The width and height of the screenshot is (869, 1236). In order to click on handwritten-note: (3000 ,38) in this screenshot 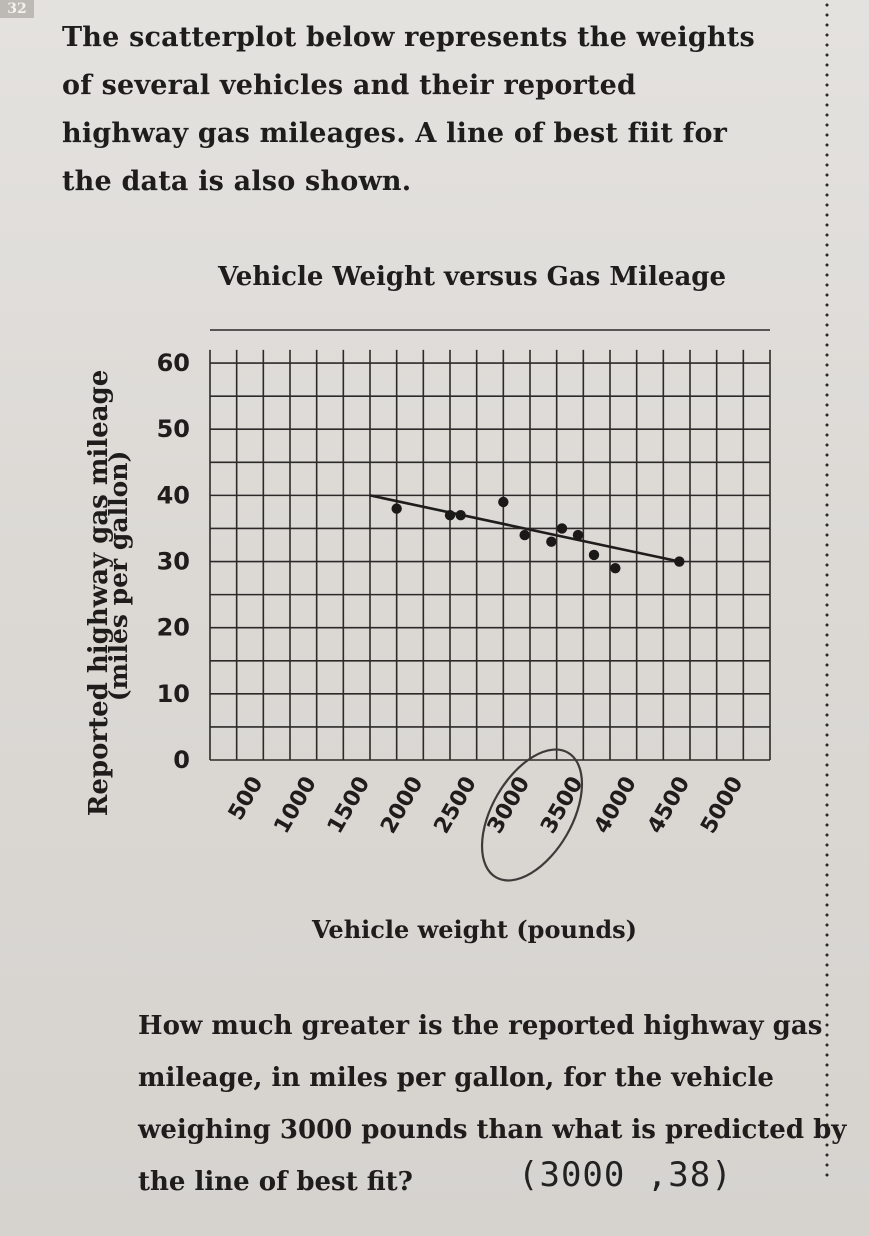, I will do `click(625, 1175)`.